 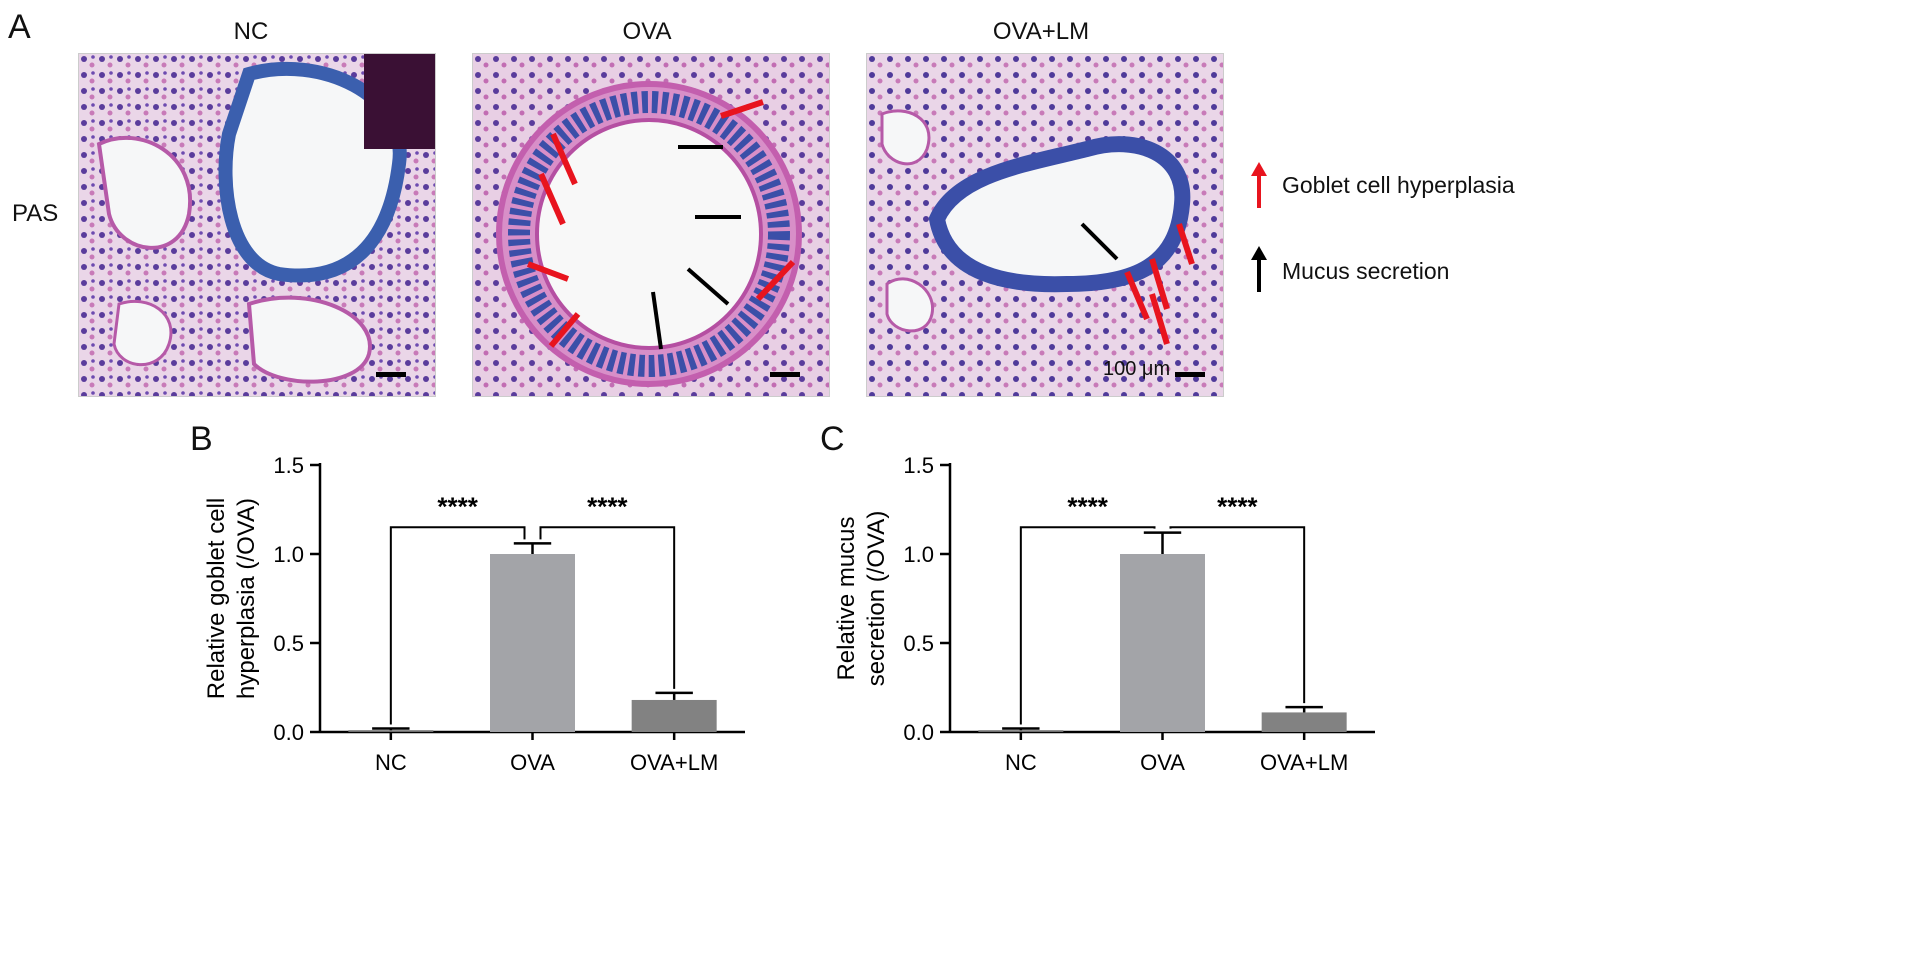 I want to click on micrograph-ova-lm: 100 μm, so click(x=1045, y=225).